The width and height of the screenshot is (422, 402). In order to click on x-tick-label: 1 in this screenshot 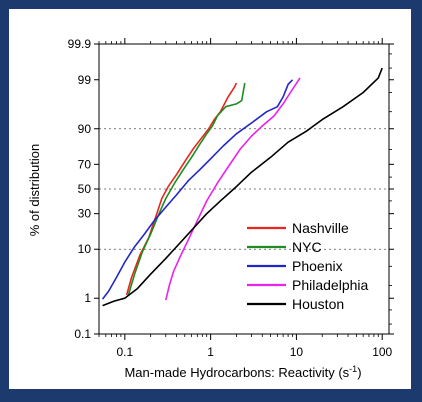, I will do `click(210, 352)`.